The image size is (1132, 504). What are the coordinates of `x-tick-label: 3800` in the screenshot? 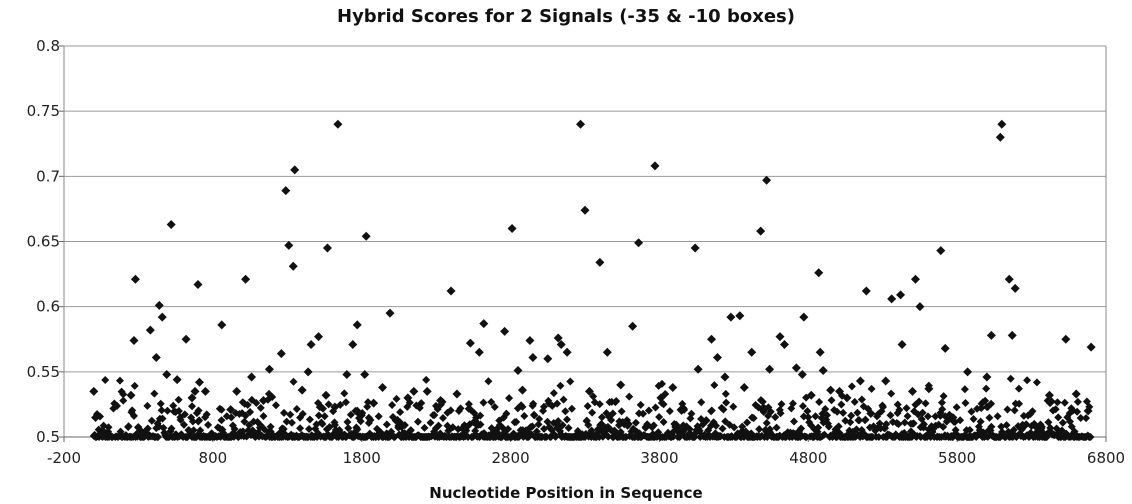 It's located at (659, 458).